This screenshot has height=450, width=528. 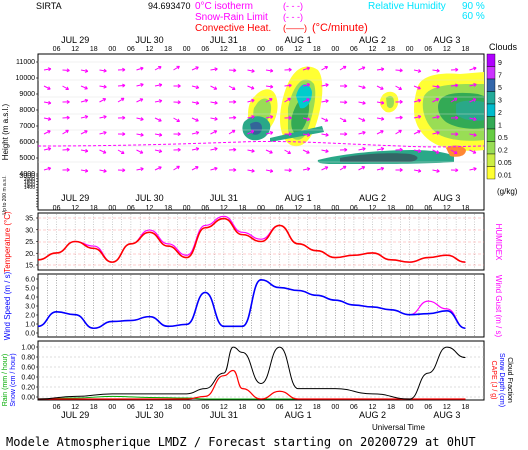 What do you see at coordinates (29, 180) in the screenshot?
I see `height-tick-label: 2000` at bounding box center [29, 180].